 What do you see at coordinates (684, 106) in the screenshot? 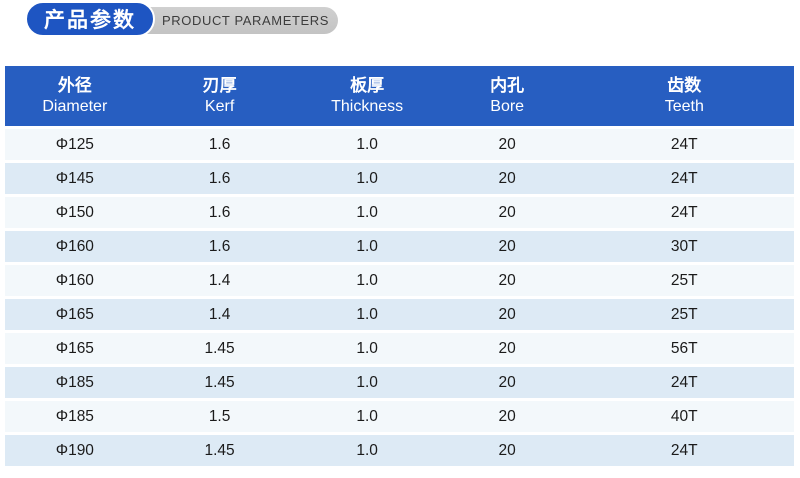
I see `header-label-en: Teeth` at bounding box center [684, 106].